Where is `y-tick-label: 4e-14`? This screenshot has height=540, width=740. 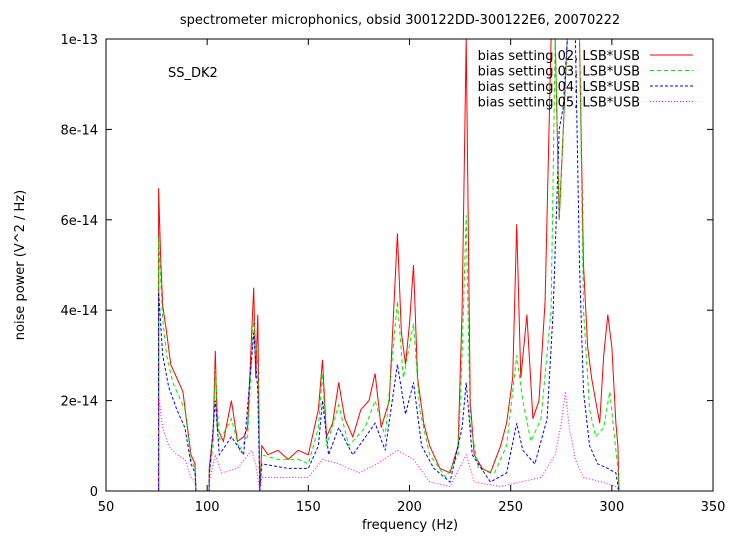 y-tick-label: 4e-14 is located at coordinates (79, 311).